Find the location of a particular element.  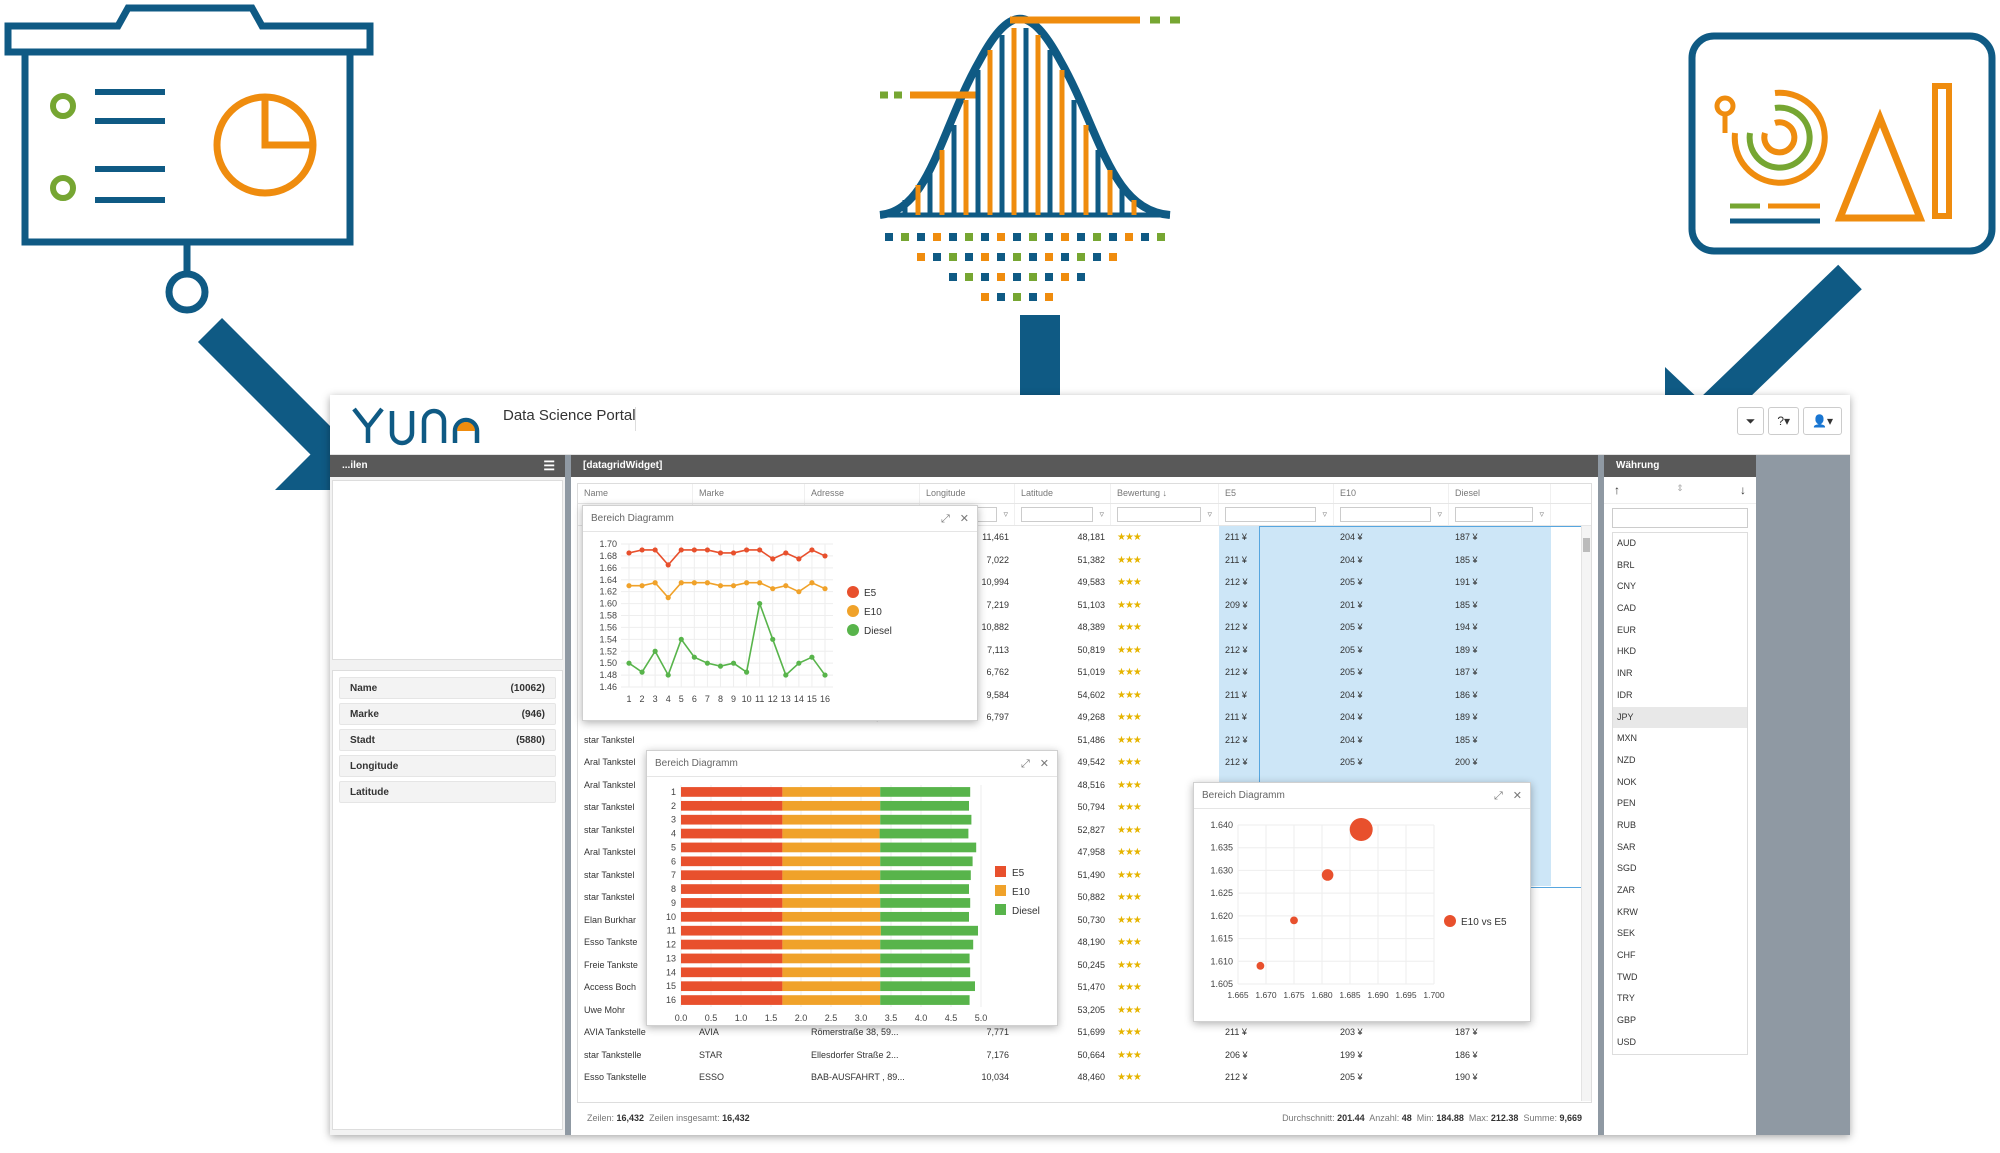

sort-toggle-icon: ⇕ is located at coordinates (1680, 488).